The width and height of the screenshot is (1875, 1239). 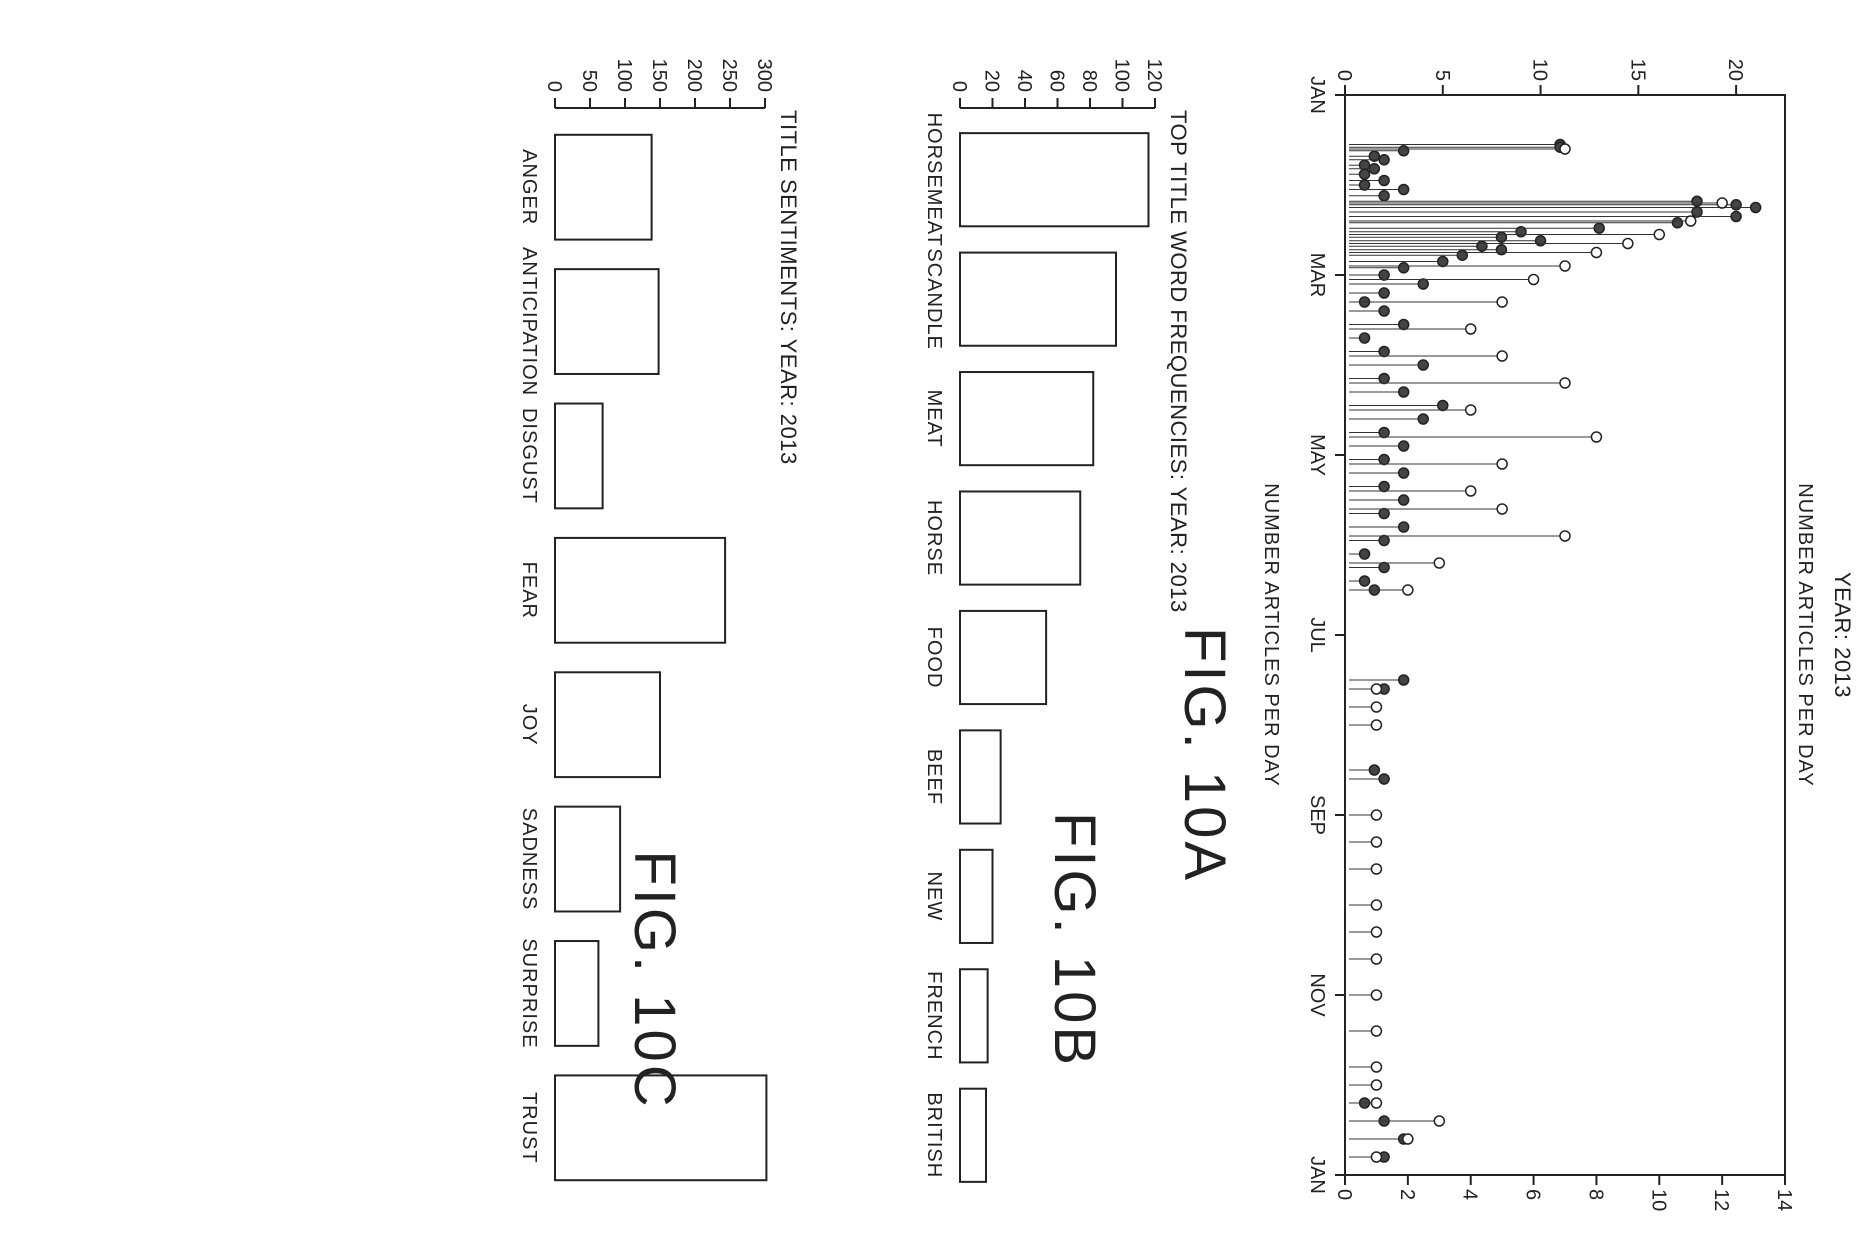 What do you see at coordinates (1842, 635) in the screenshot?
I see `fig10a-title: YEAR: 2013` at bounding box center [1842, 635].